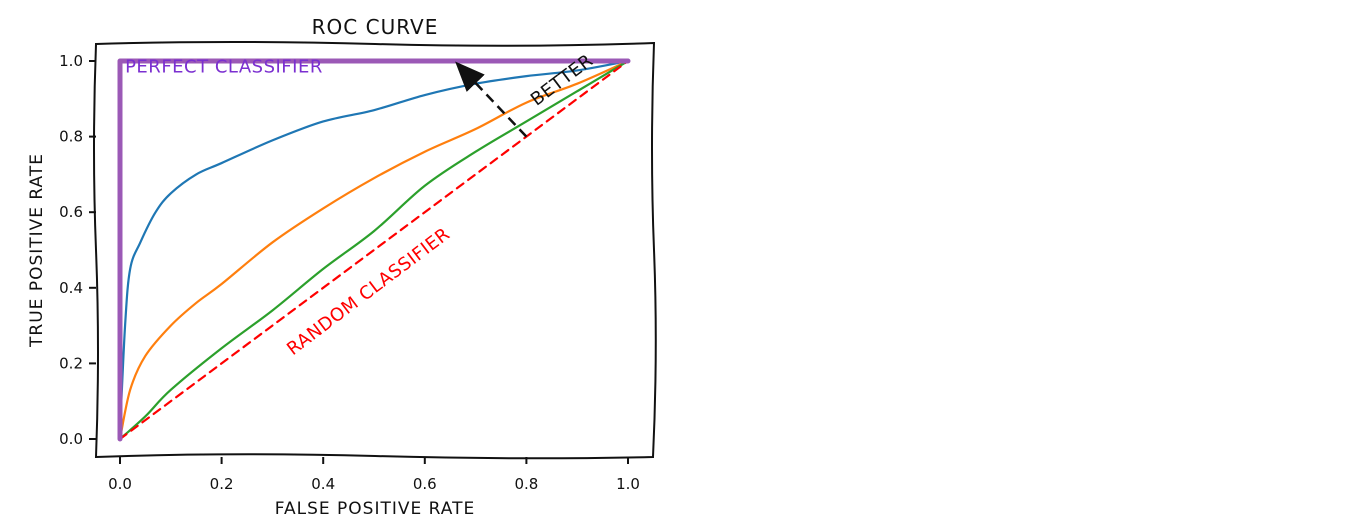  I want to click on annotation-perfect-classifier: PERFECT CLASSIFIER, so click(224, 66).